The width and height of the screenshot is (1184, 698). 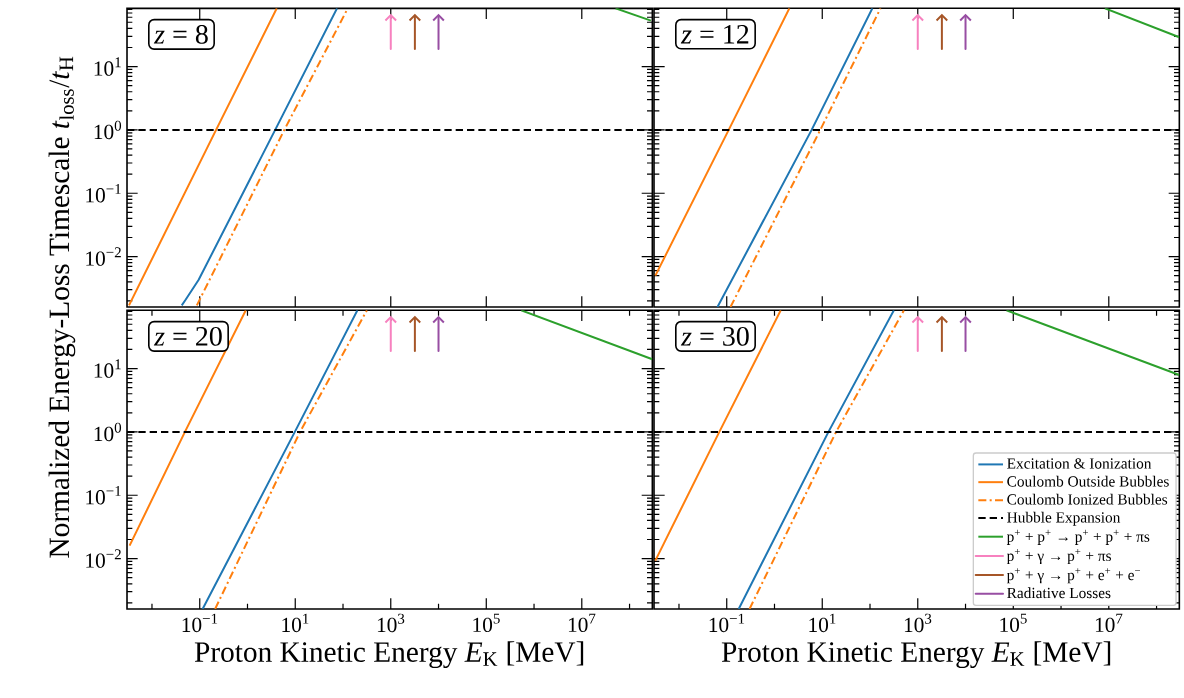 I want to click on annotation: z = 8, so click(x=180, y=34).